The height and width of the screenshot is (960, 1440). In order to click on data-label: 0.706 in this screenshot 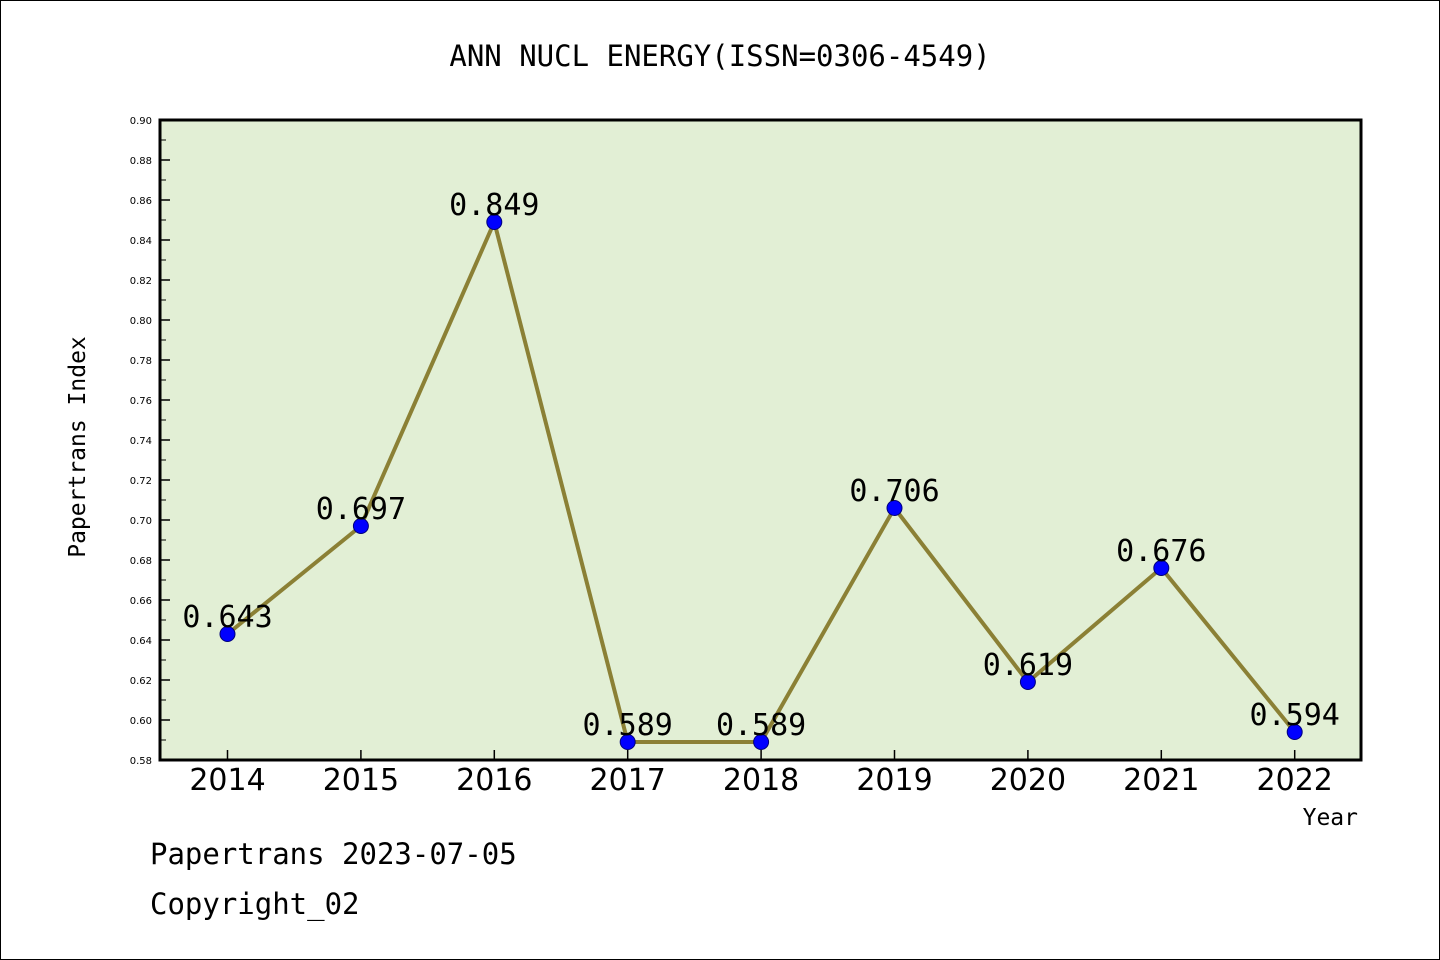, I will do `click(894, 491)`.